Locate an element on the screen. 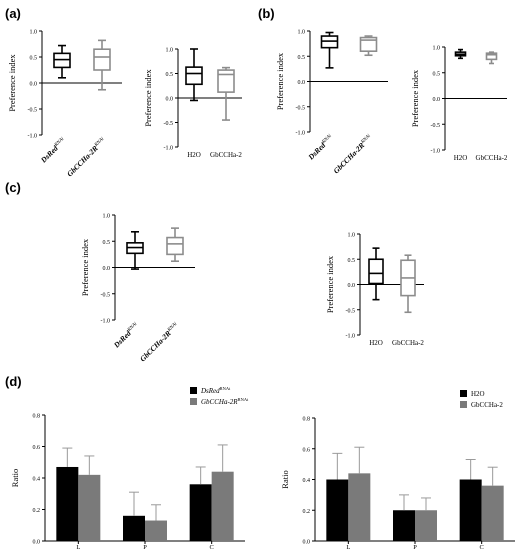 This screenshot has height=550, width=520. x-tick-label: P is located at coordinates (145, 547).